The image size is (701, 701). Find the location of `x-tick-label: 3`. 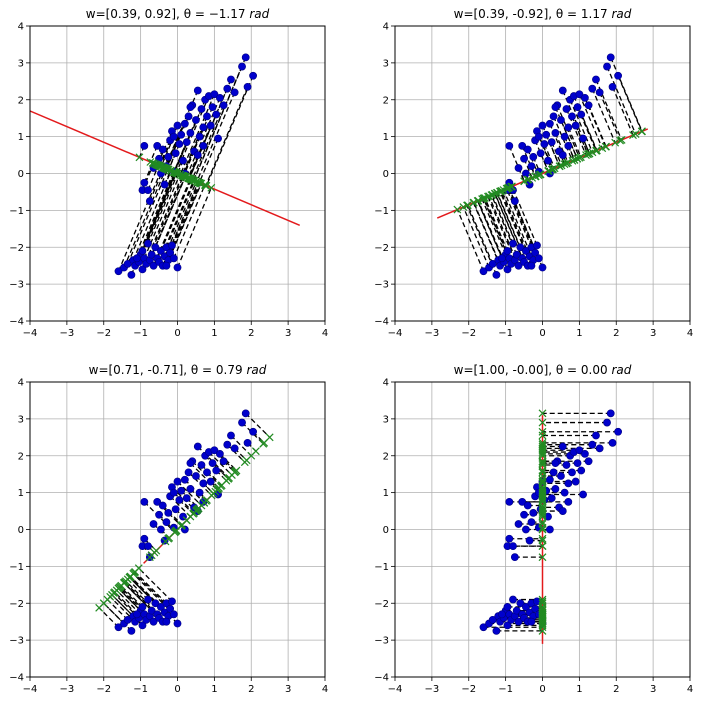

x-tick-label: 3 is located at coordinates (653, 333).